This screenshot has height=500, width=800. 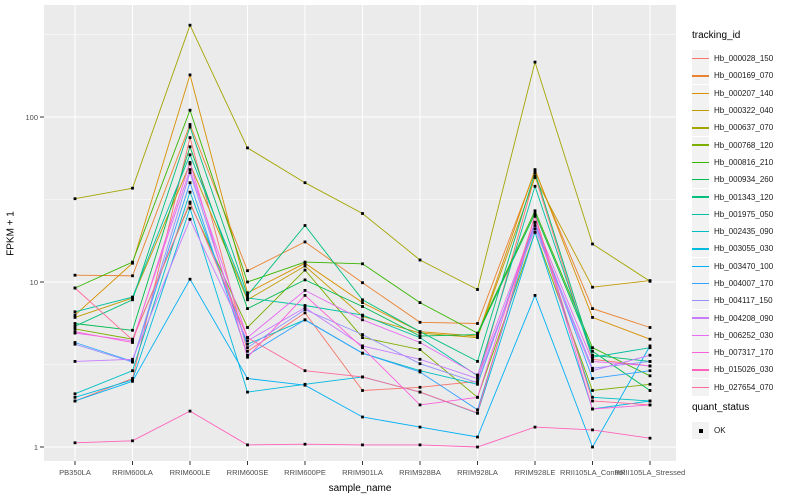 What do you see at coordinates (745, 421) in the screenshot?
I see `legend-quant-status: quant_status OK` at bounding box center [745, 421].